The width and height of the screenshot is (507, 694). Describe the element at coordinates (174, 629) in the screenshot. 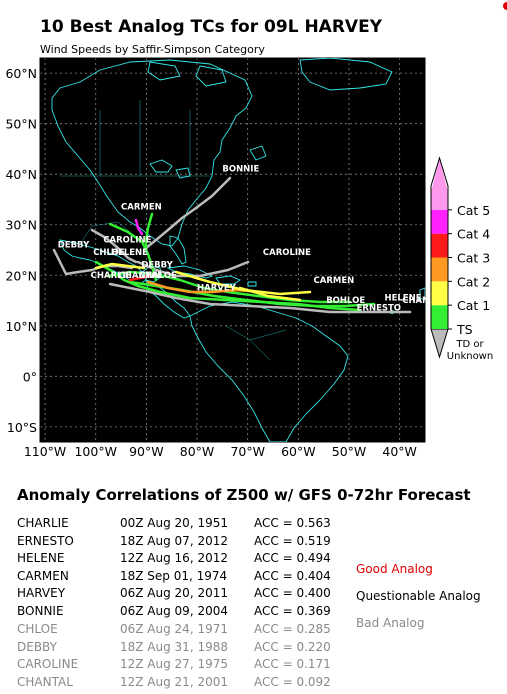

I see `analog-date: 06Z Aug 24, 1971` at that location.